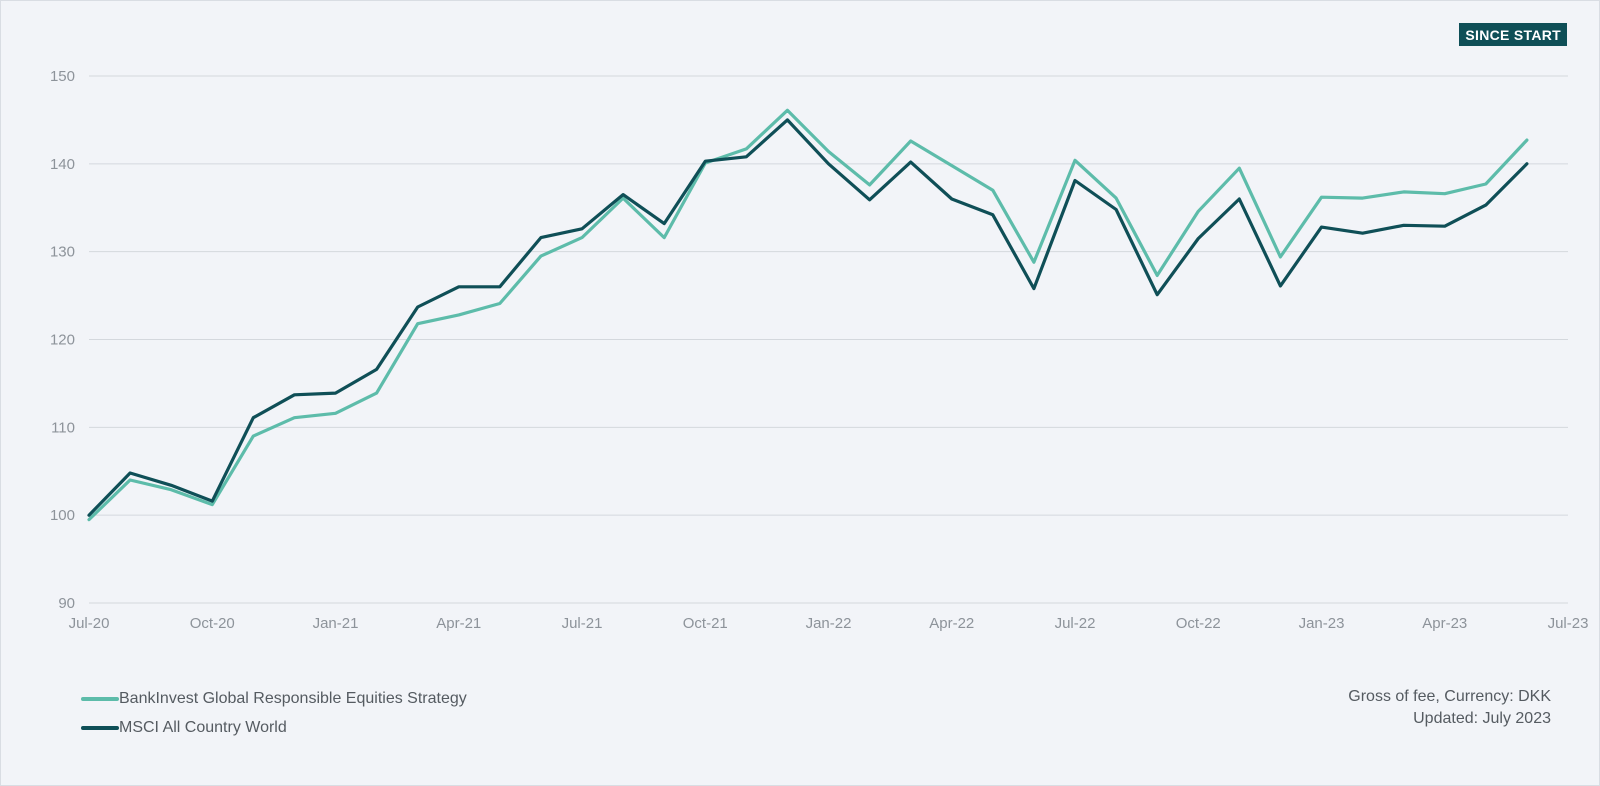  I want to click on fee-currency-note: Gross of fee, Currency: DKK, so click(1449, 696).